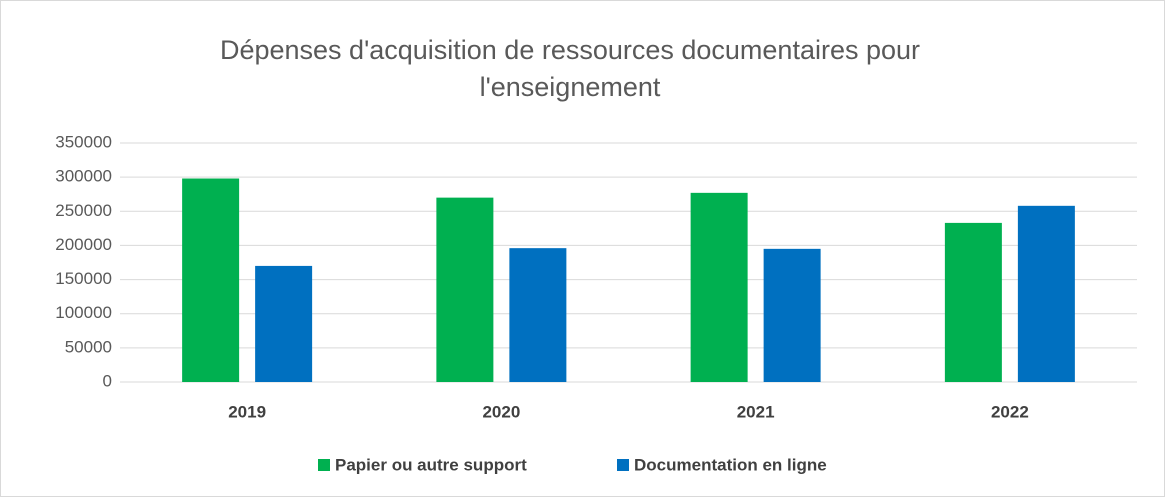  I want to click on y-tick-label: 350000, so click(83, 141).